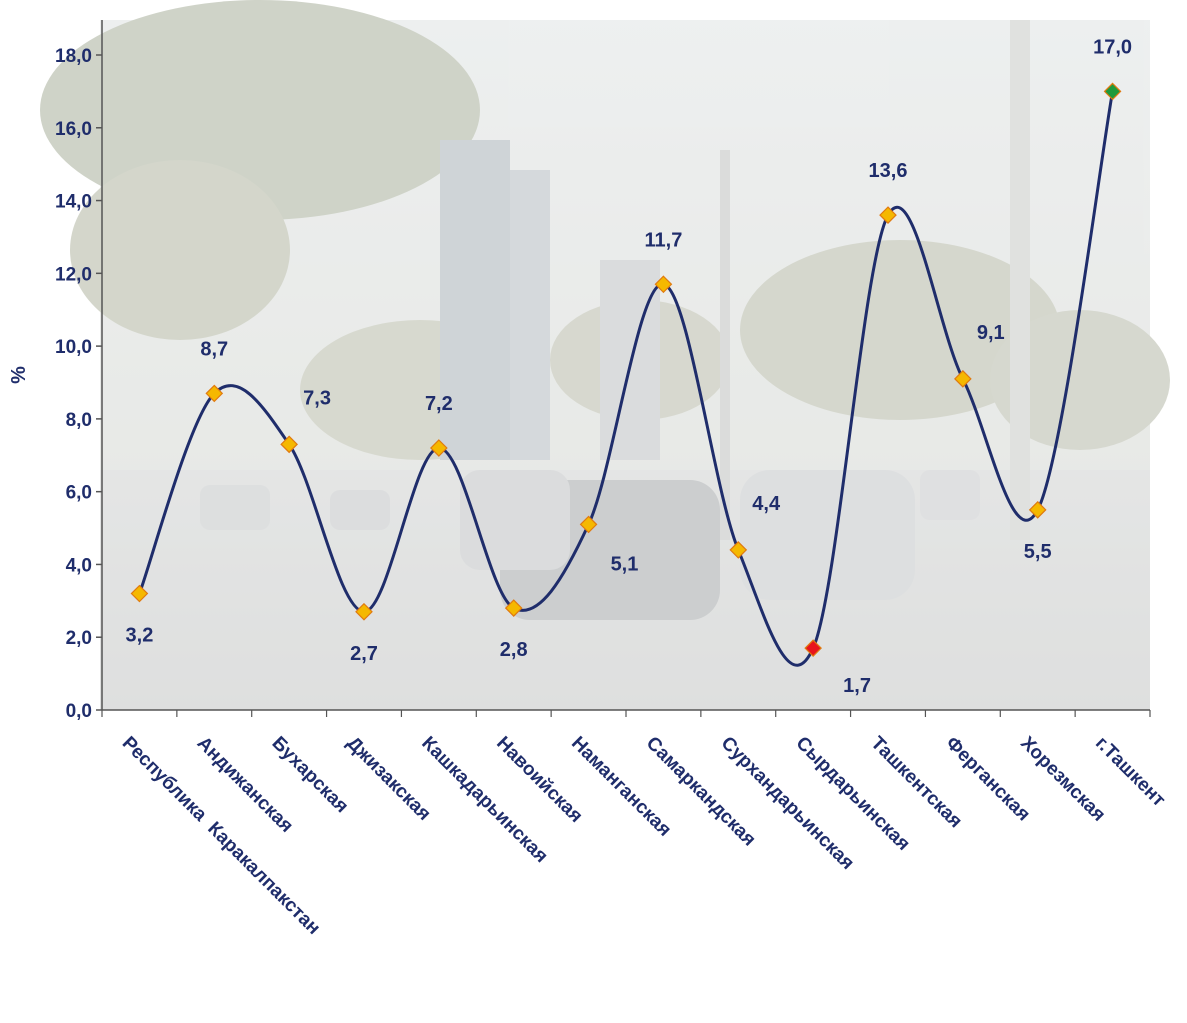 This screenshot has width=1187, height=1023. Describe the element at coordinates (625, 564) in the screenshot. I see `data-label: 5,1` at that location.